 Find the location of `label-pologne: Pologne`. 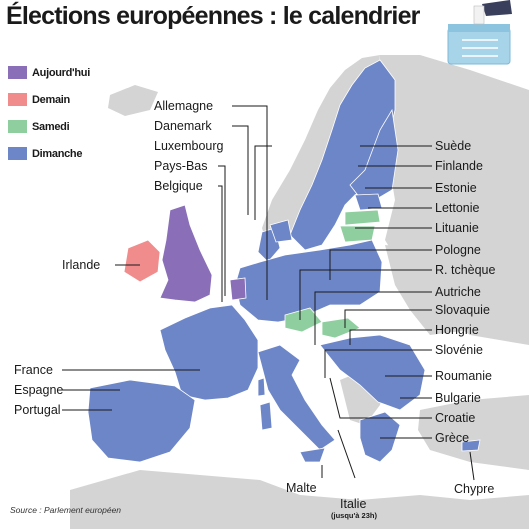

label-pologne: Pologne is located at coordinates (458, 250).